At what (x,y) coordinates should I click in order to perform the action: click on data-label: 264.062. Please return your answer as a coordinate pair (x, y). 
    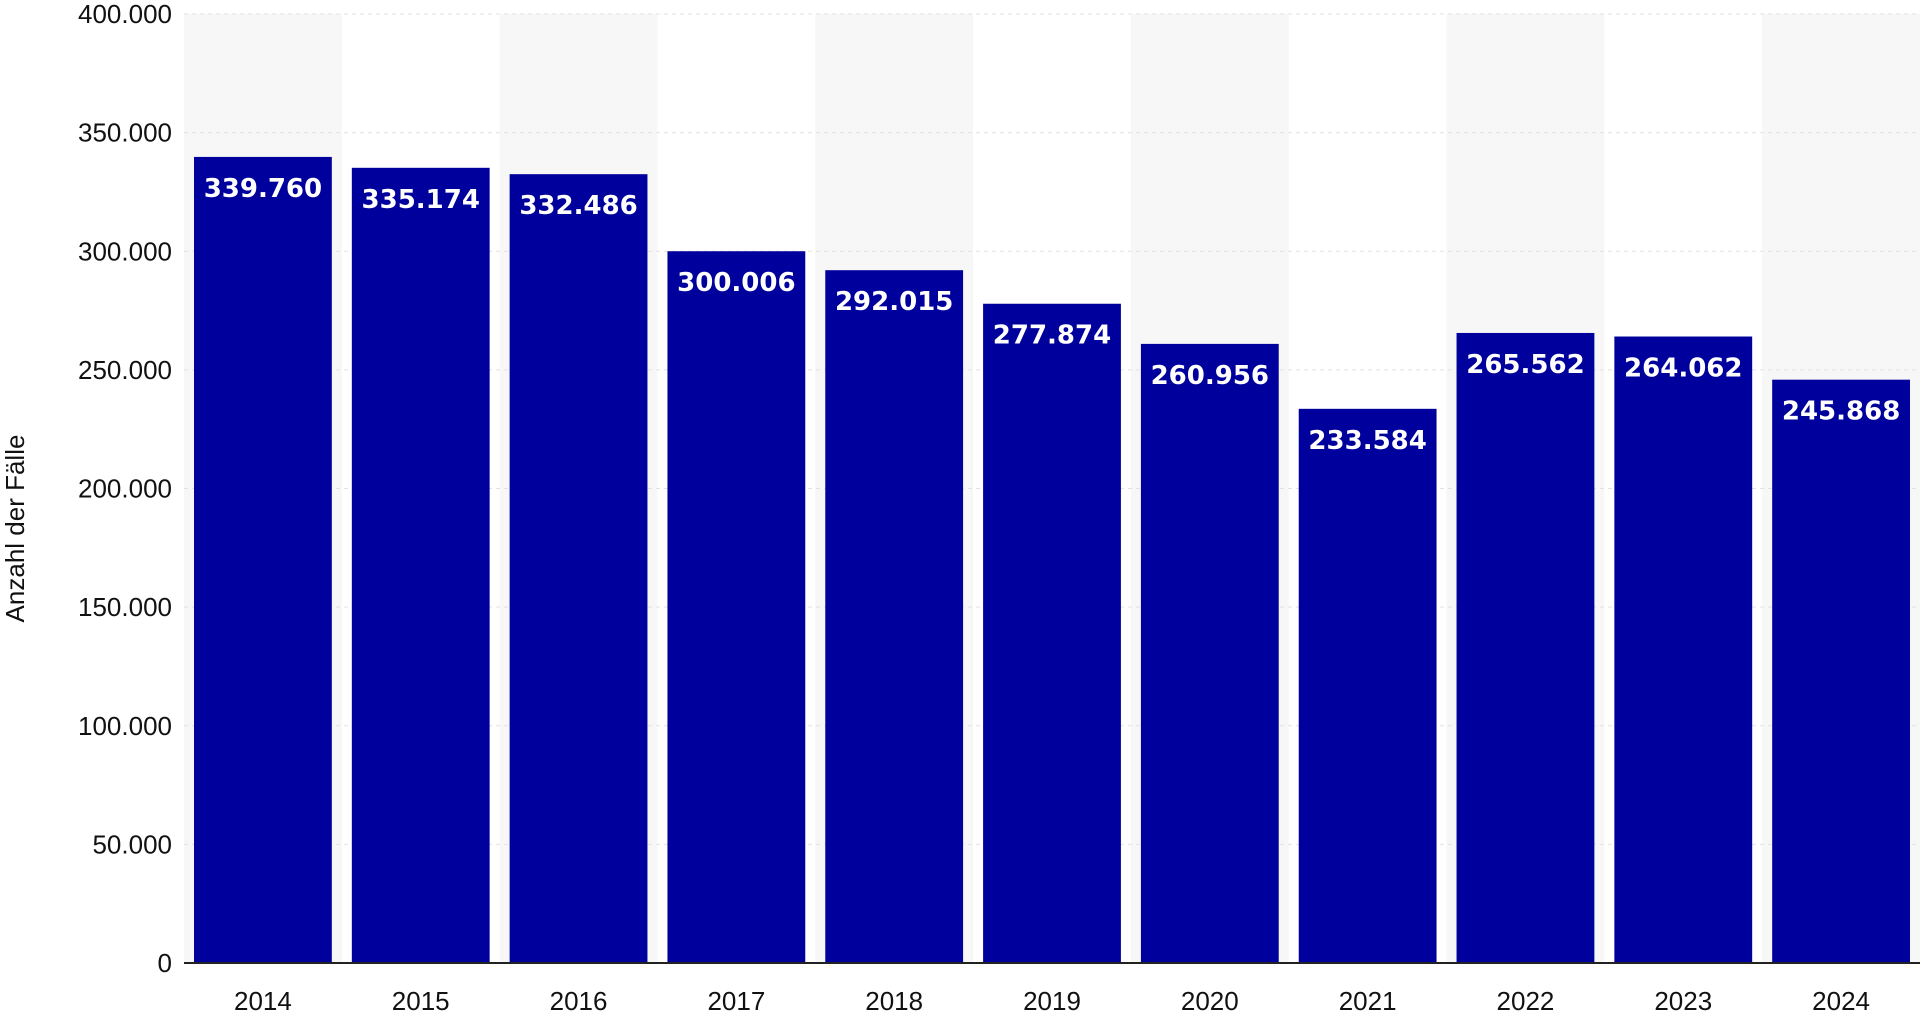
    Looking at the image, I should click on (1683, 369).